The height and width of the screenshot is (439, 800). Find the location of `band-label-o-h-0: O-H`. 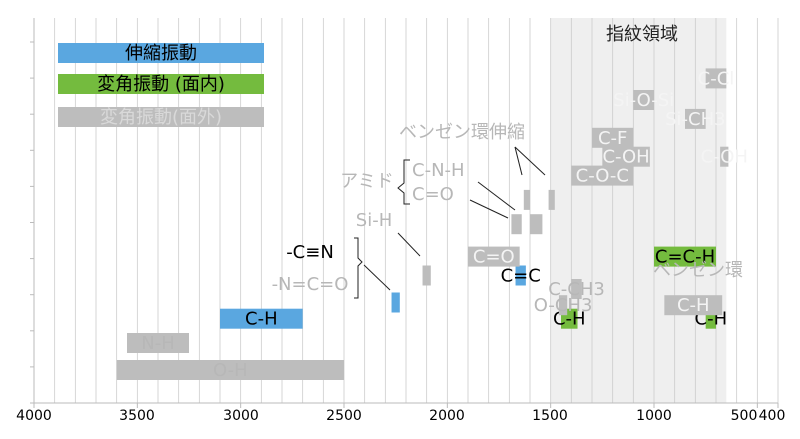

band-label-o-h-0: O-H is located at coordinates (230, 370).